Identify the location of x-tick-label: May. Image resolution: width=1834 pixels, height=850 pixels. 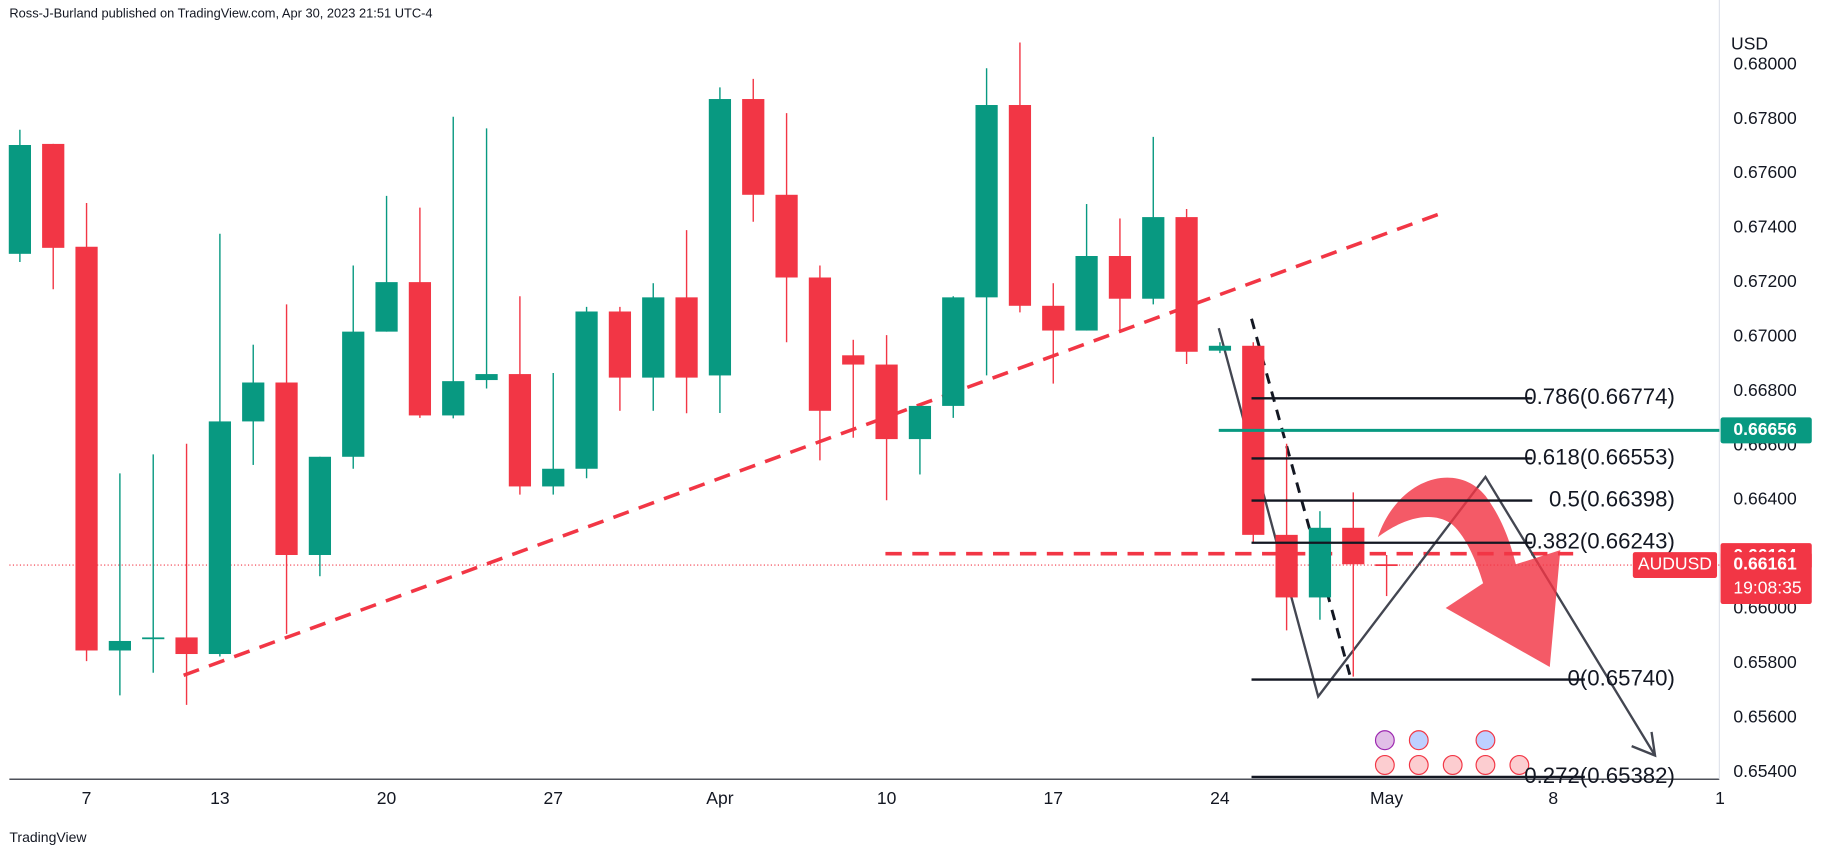
(1386, 798).